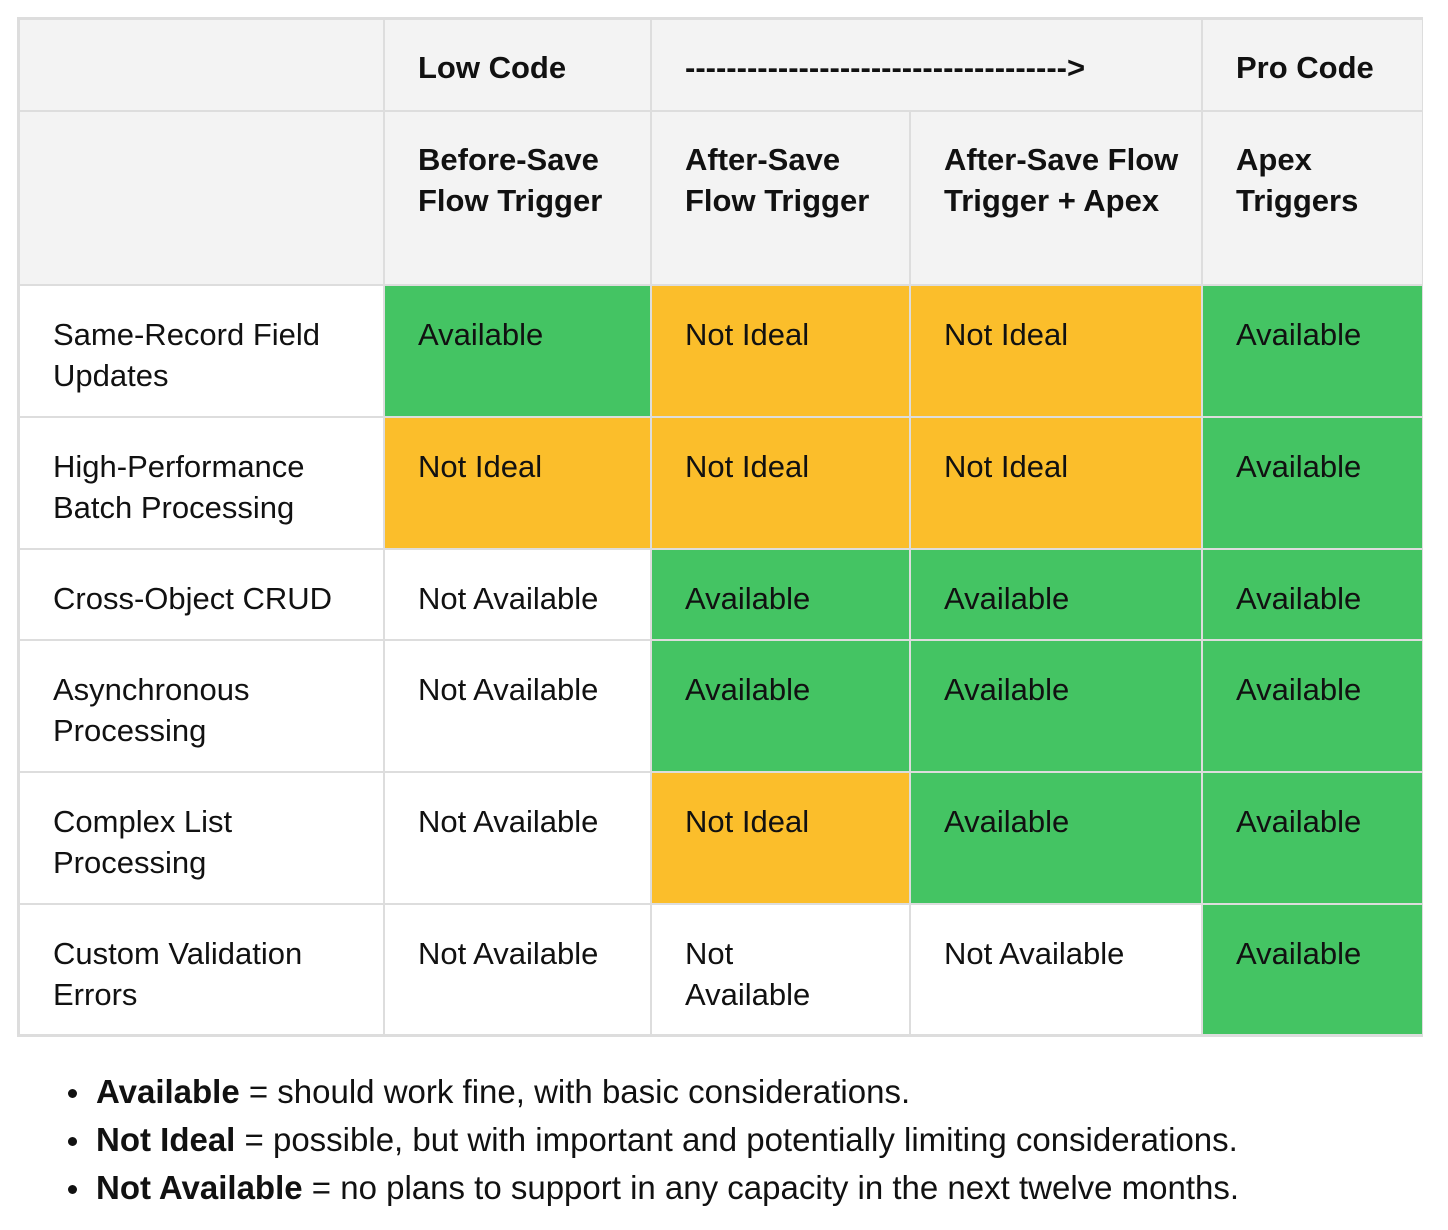 This screenshot has width=1448, height=1230. I want to click on header-low-code: Low Code, so click(517, 65).